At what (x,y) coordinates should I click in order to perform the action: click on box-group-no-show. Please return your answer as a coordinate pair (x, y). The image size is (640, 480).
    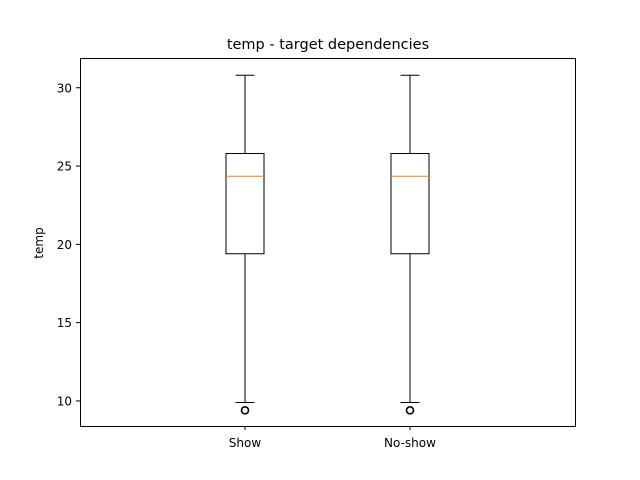
    Looking at the image, I should click on (410, 244).